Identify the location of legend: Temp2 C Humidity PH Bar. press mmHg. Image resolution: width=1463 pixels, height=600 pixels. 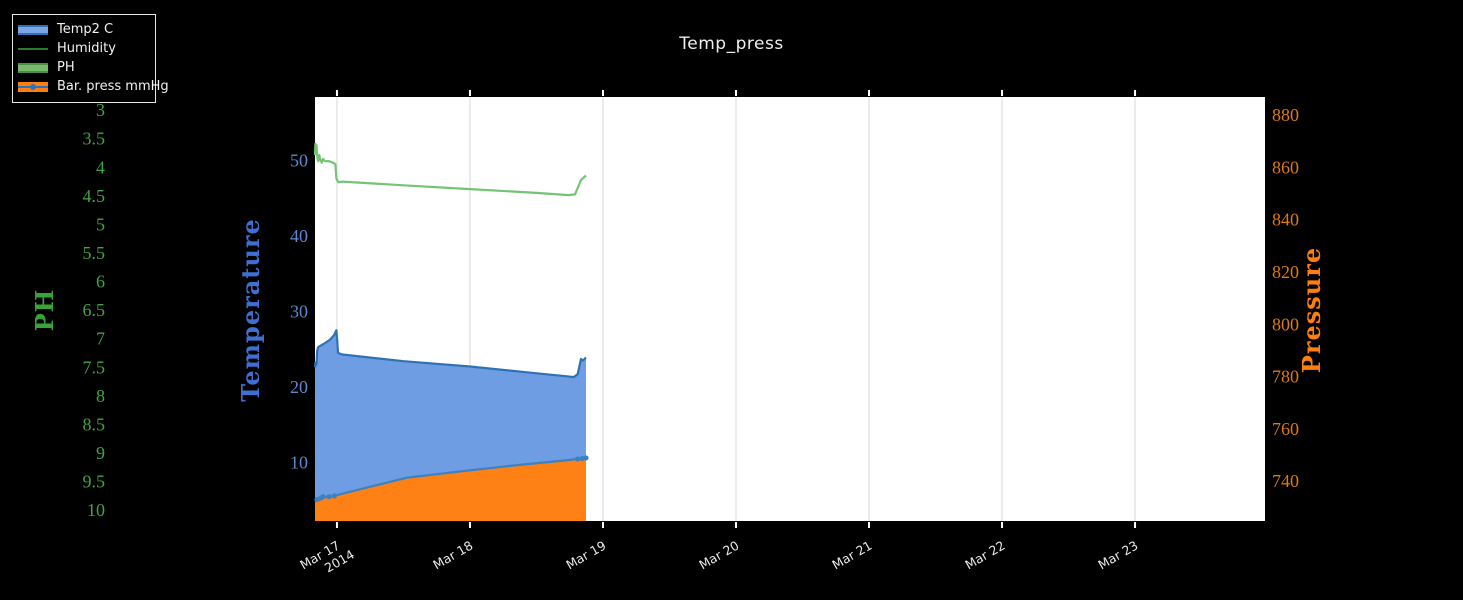
(90, 58).